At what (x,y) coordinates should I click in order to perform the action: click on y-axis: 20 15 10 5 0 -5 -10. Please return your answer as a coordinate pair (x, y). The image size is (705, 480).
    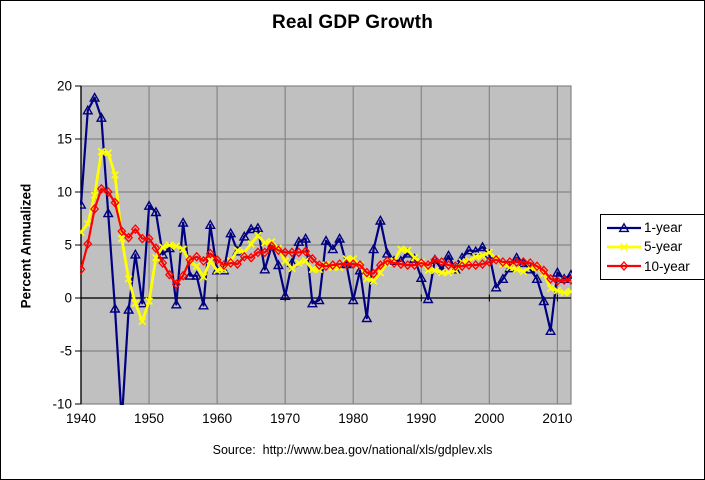
    Looking at the image, I should click on (67, 245).